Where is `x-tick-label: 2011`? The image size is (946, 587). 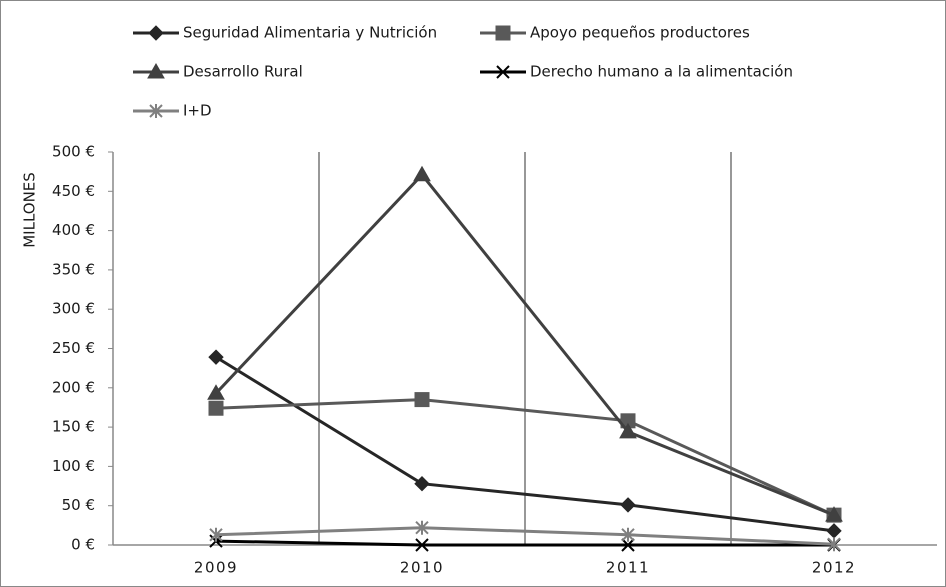
x-tick-label: 2011 is located at coordinates (628, 568).